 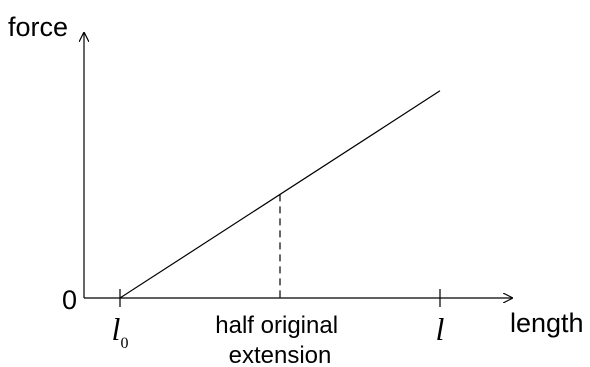 What do you see at coordinates (547, 323) in the screenshot?
I see `x-axis-label: length` at bounding box center [547, 323].